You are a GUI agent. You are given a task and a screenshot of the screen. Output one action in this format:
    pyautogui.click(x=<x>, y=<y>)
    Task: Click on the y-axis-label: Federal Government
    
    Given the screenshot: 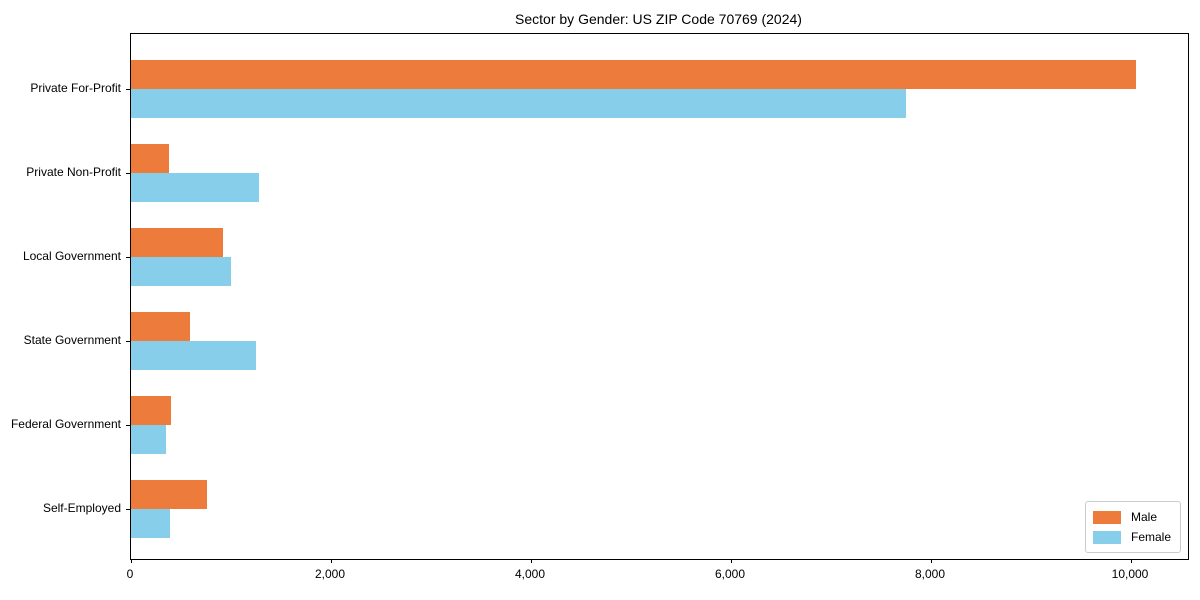 What is the action you would take?
    pyautogui.click(x=65, y=424)
    